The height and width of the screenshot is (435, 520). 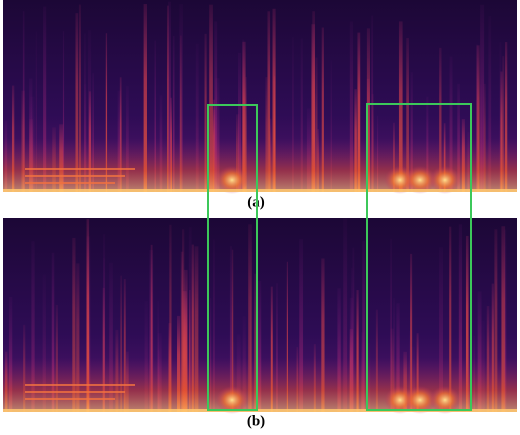 I want to click on base-line, so click(x=260, y=190).